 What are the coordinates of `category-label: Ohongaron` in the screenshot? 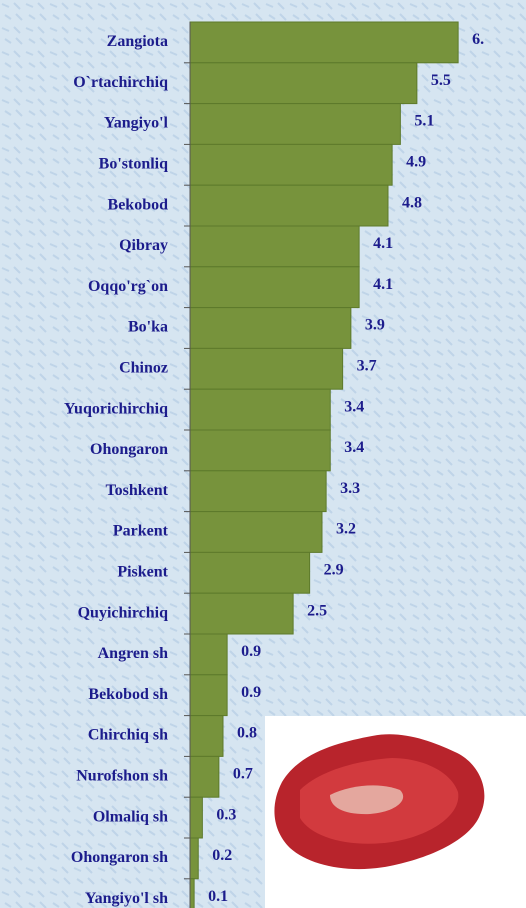 It's located at (129, 449).